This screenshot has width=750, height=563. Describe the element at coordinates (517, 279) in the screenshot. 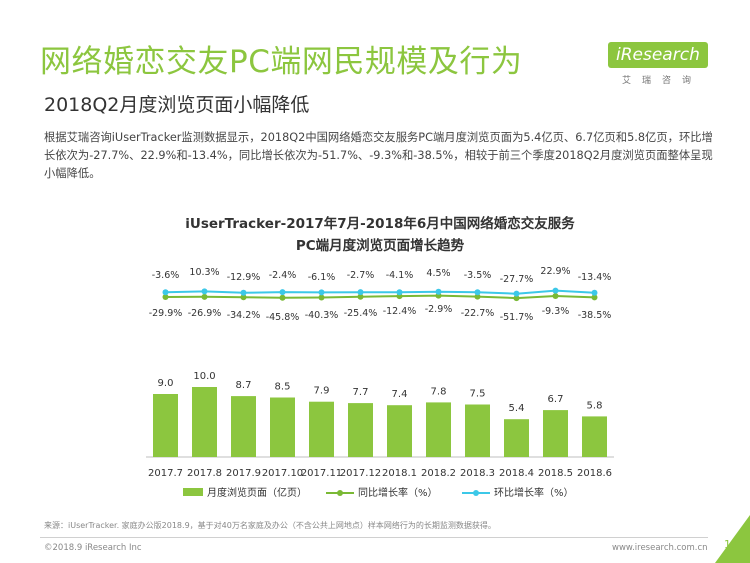

I see `mom-label: -27.7%` at that location.